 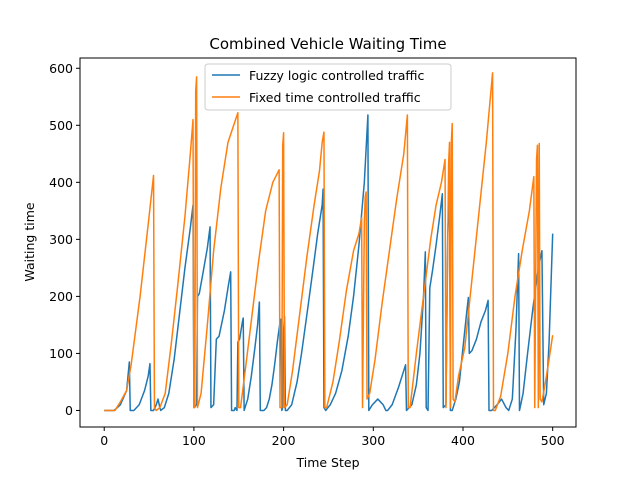 I want to click on y-tick-label: 200, so click(x=61, y=296).